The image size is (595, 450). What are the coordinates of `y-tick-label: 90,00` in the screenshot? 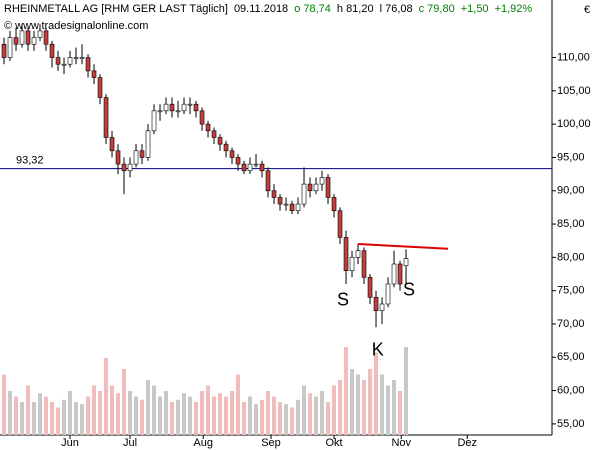 It's located at (571, 191).